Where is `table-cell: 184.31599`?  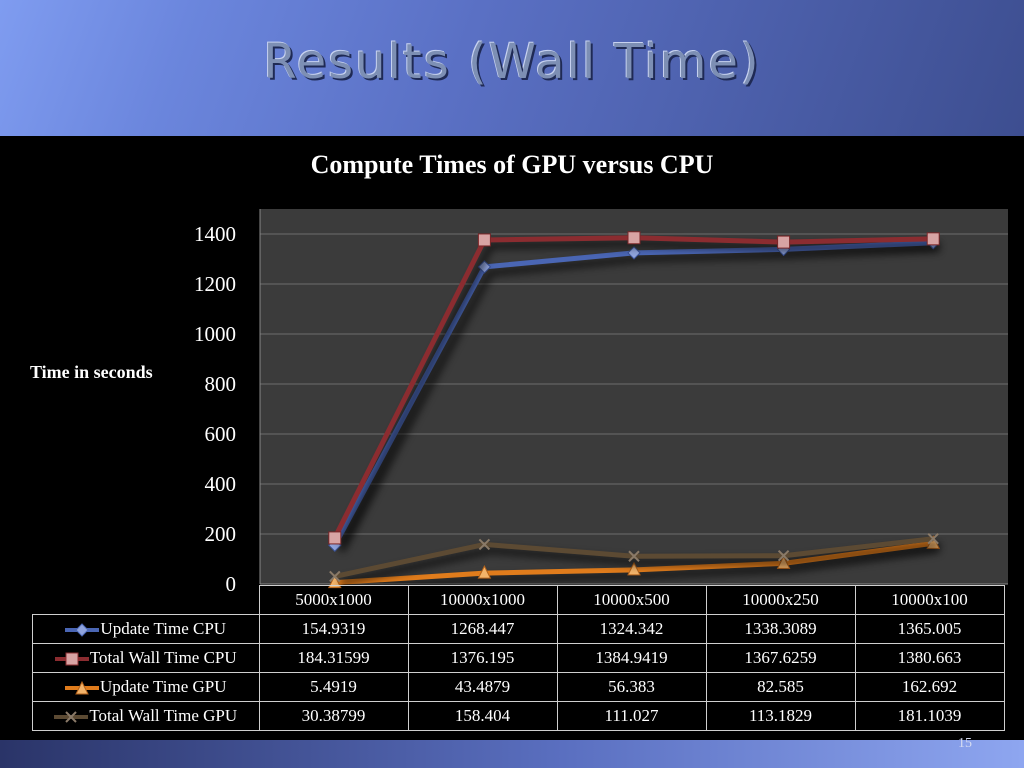 table-cell: 184.31599 is located at coordinates (333, 658).